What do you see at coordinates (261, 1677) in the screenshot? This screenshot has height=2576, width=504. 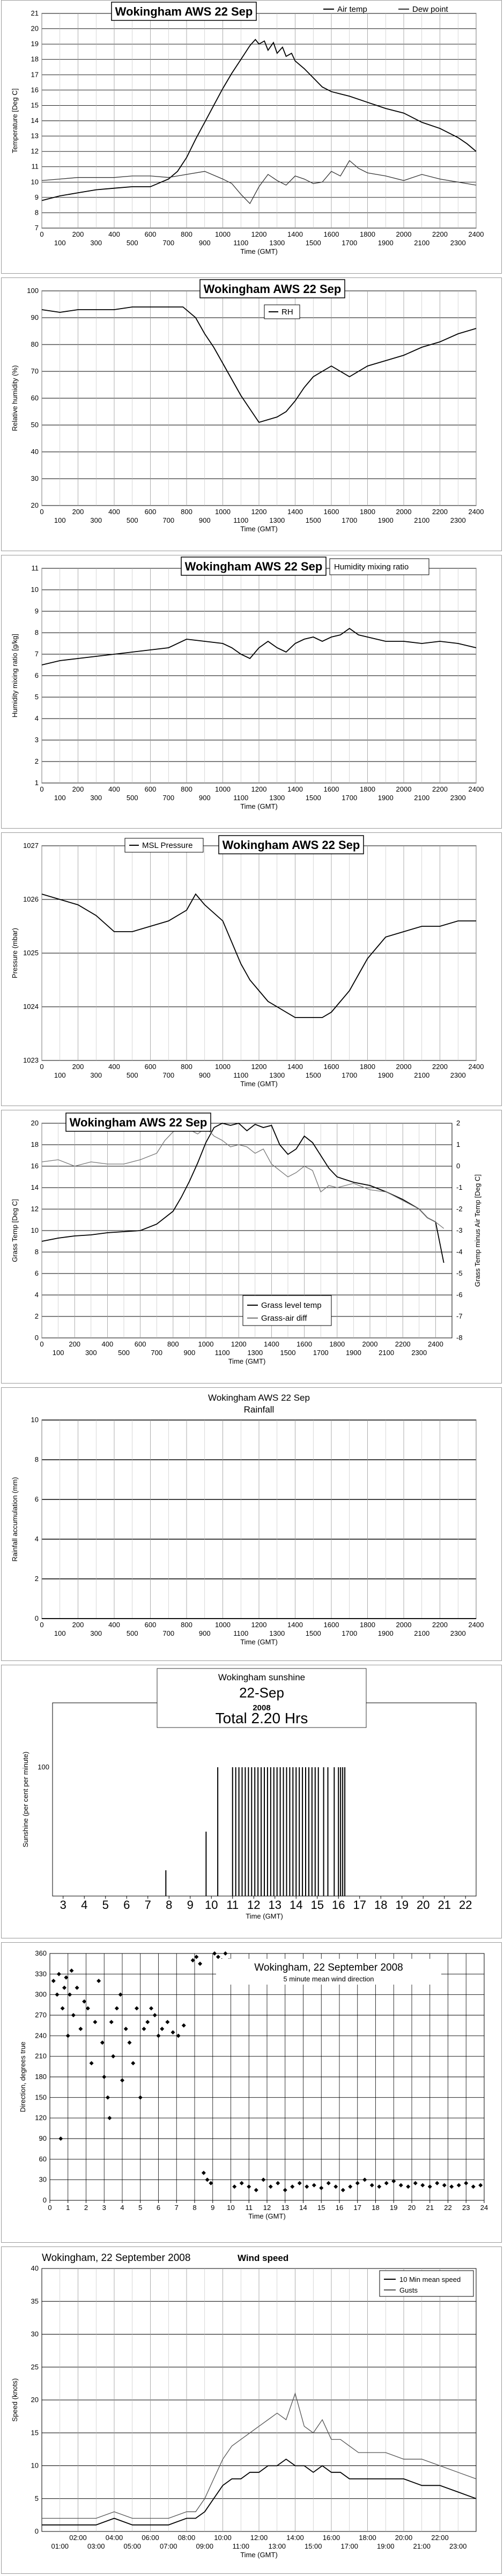 I see `chart-title: Wokingham sunshine` at bounding box center [261, 1677].